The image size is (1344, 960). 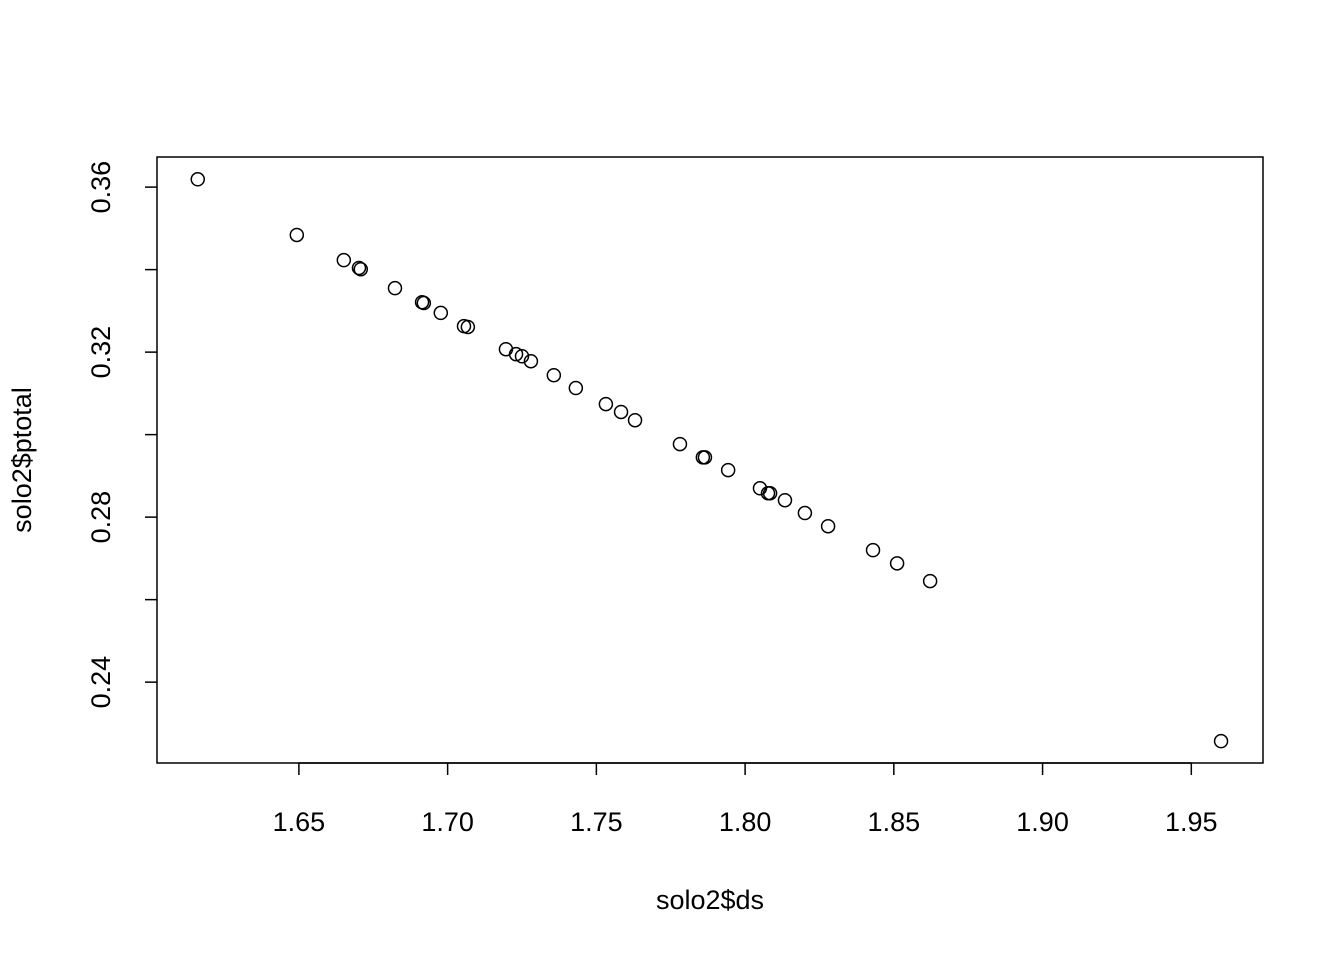 What do you see at coordinates (101, 187) in the screenshot?
I see `y-tick-label: 0.36` at bounding box center [101, 187].